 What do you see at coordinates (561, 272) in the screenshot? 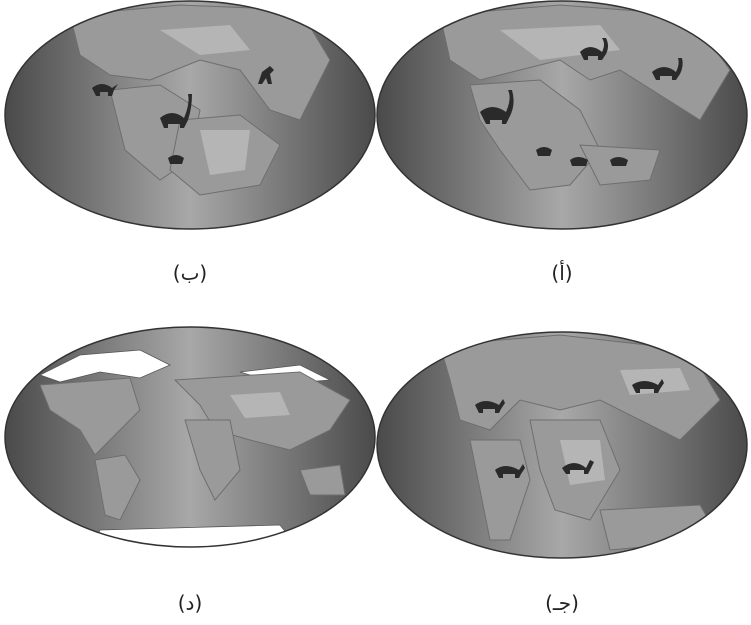
I see `map-label: (أ)` at bounding box center [561, 272].